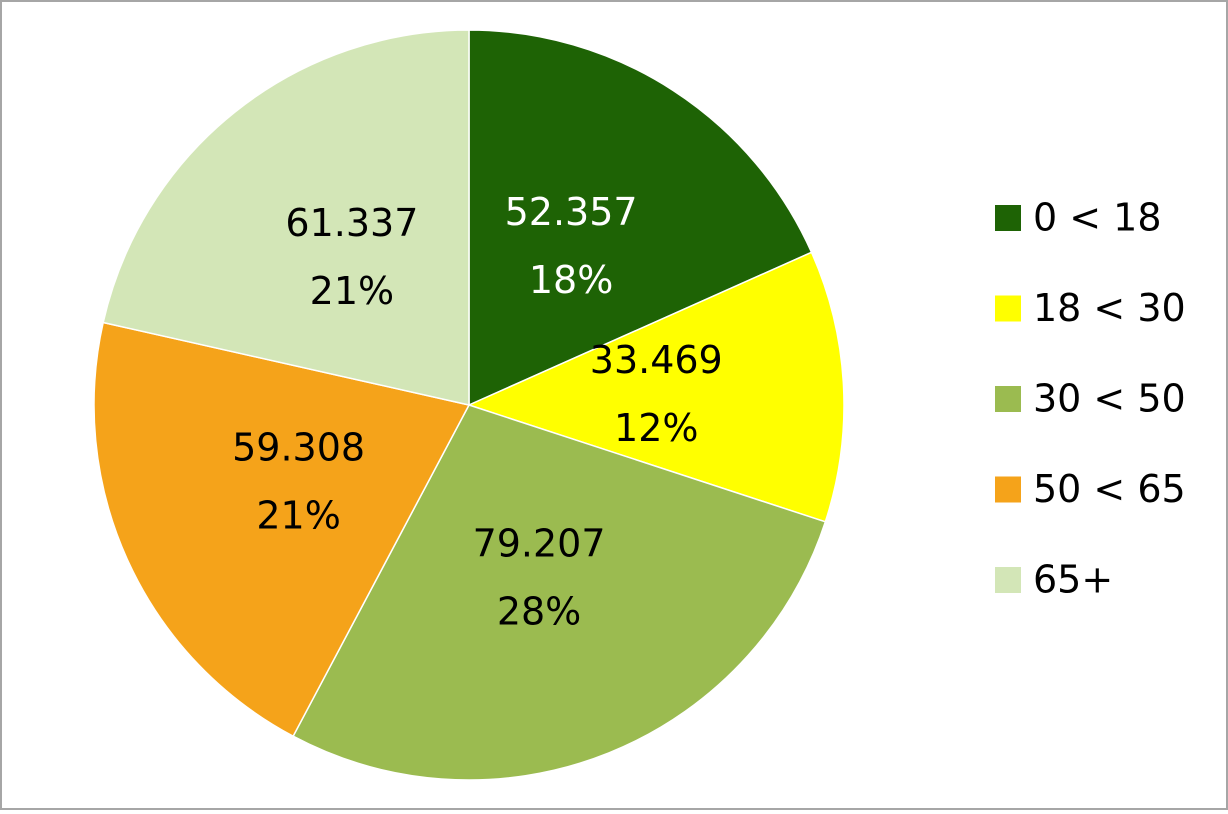 This screenshot has height=814, width=1228. I want to click on data-label: 61.337, so click(351, 223).